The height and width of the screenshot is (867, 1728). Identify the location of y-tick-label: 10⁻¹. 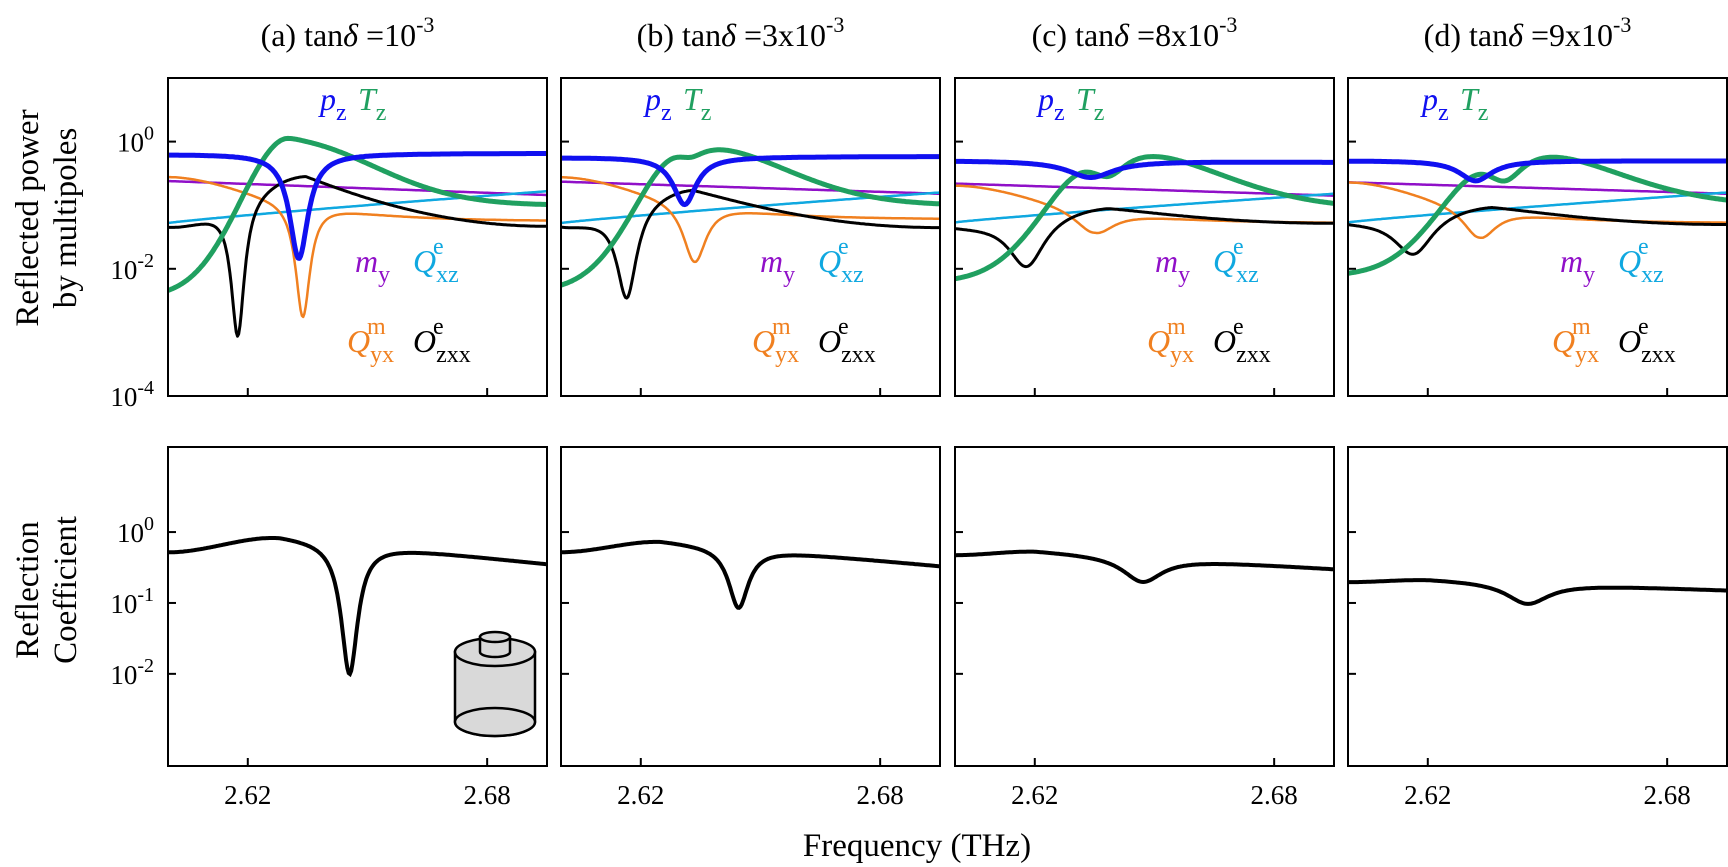
(132, 601).